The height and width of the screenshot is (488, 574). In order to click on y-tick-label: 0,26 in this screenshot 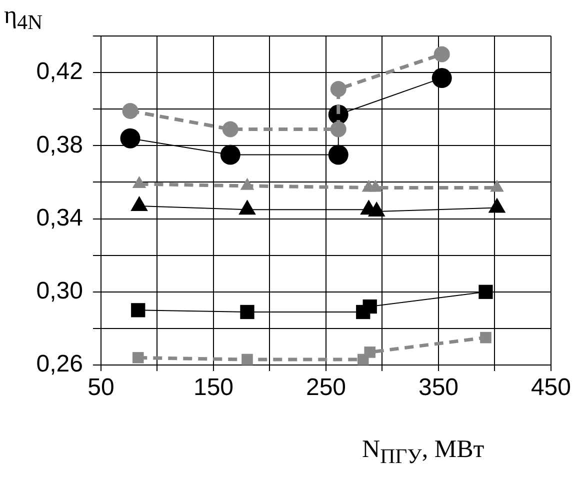, I will do `click(59, 364)`.